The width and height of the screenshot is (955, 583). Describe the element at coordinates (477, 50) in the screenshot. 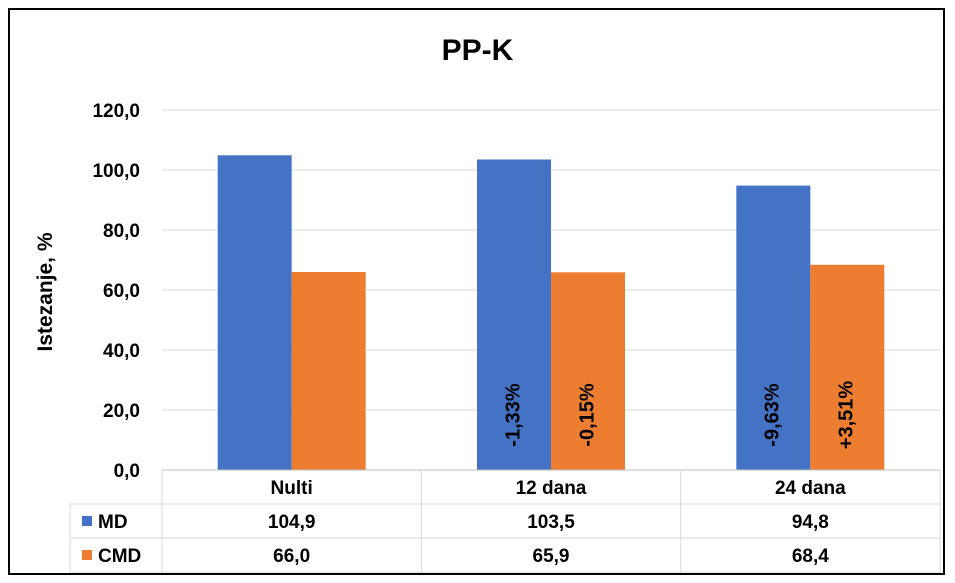

I see `chart-title: PP-K` at that location.